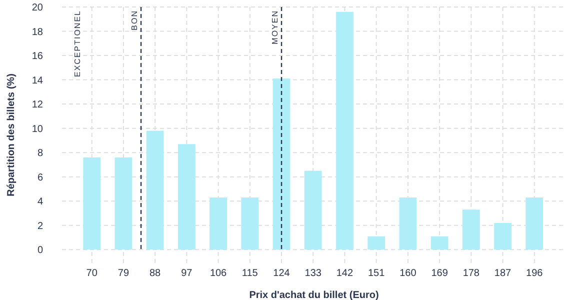 The height and width of the screenshot is (300, 577). I want to click on x-tick-label: 151, so click(377, 273).